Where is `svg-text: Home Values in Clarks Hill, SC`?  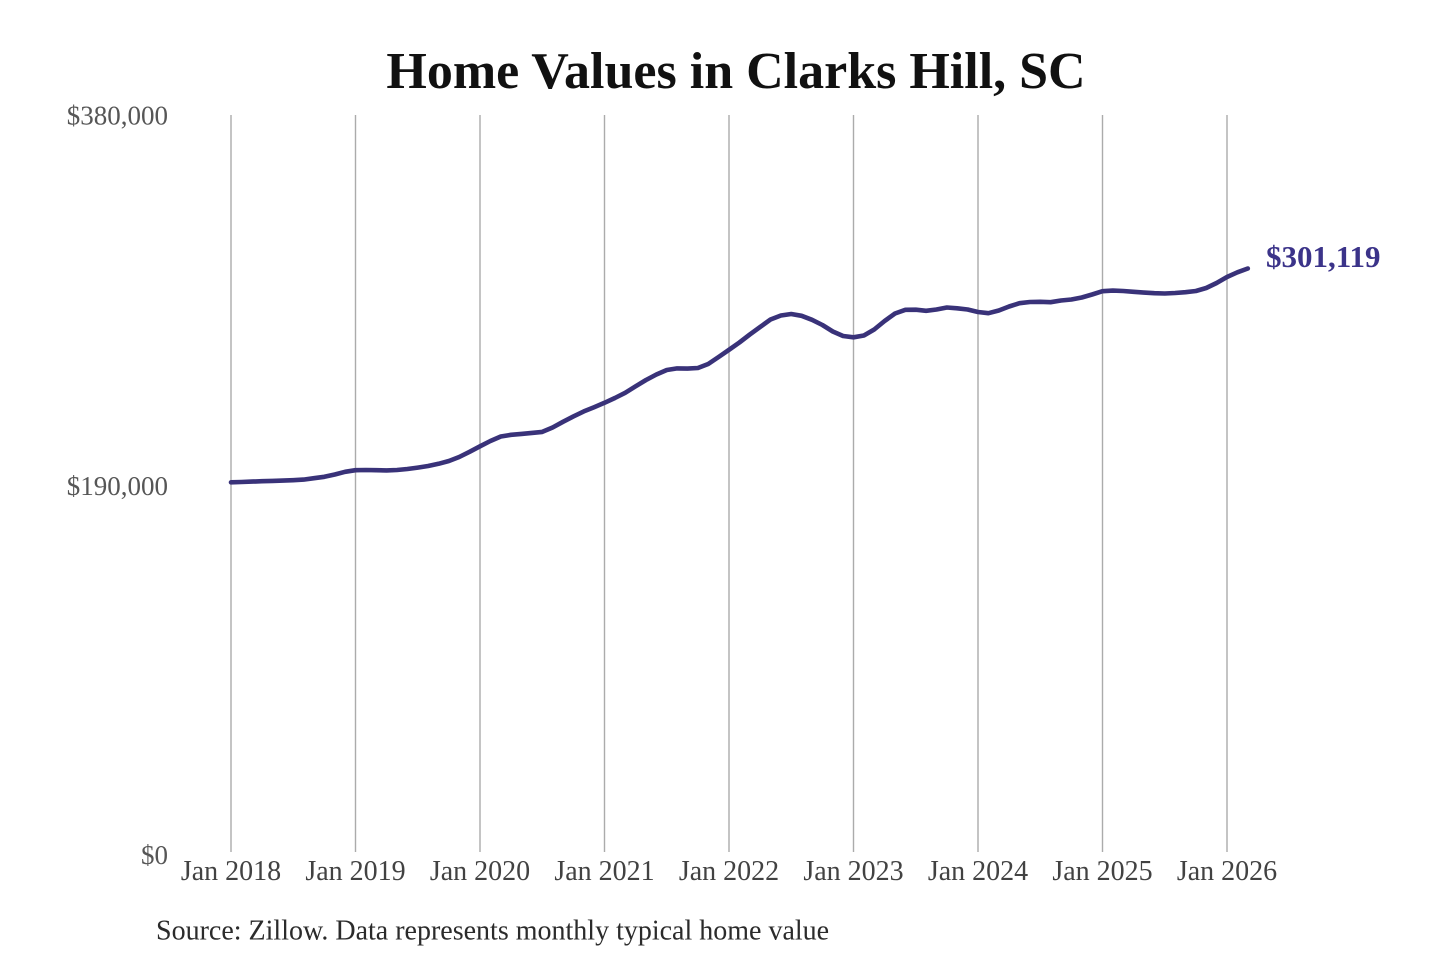 svg-text: Home Values in Clarks Hill, SC is located at coordinates (735, 71).